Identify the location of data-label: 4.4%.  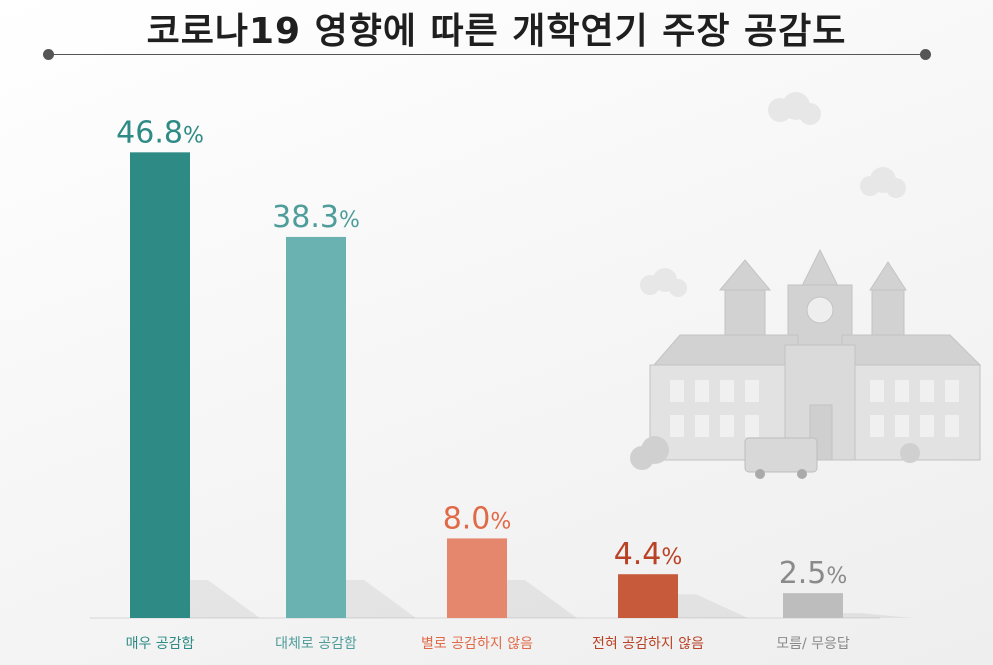
(648, 554).